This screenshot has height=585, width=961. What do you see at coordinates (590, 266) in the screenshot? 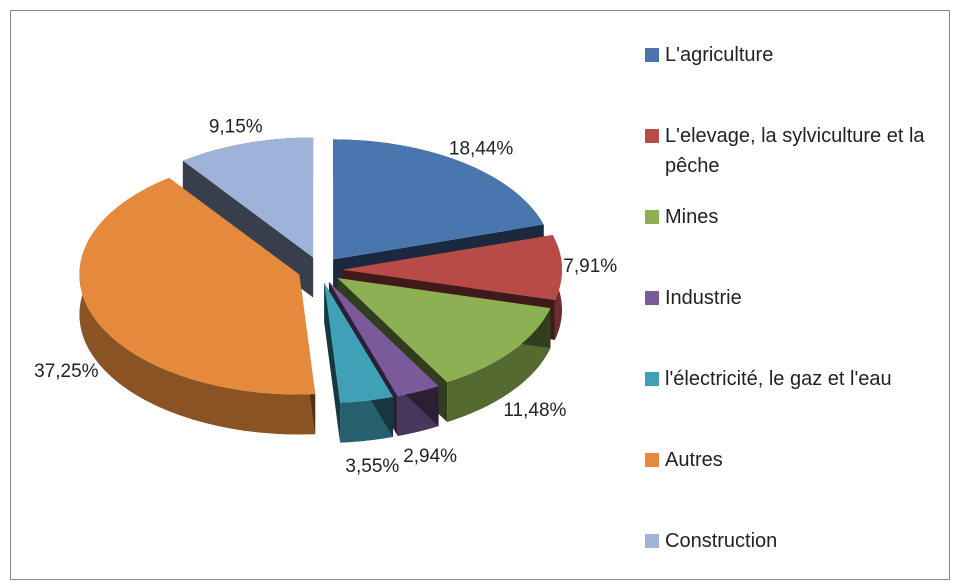
I see `data-label: 7,91%` at bounding box center [590, 266].